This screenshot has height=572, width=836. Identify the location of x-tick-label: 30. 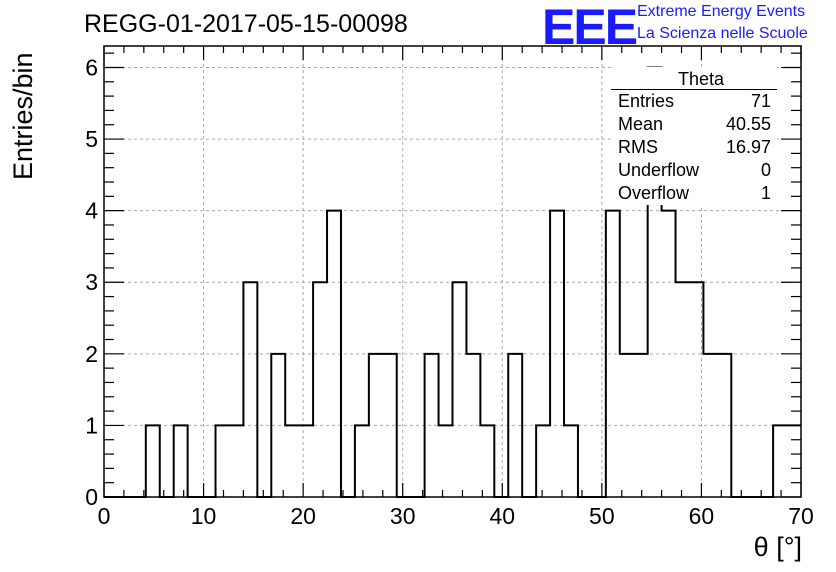
(403, 516).